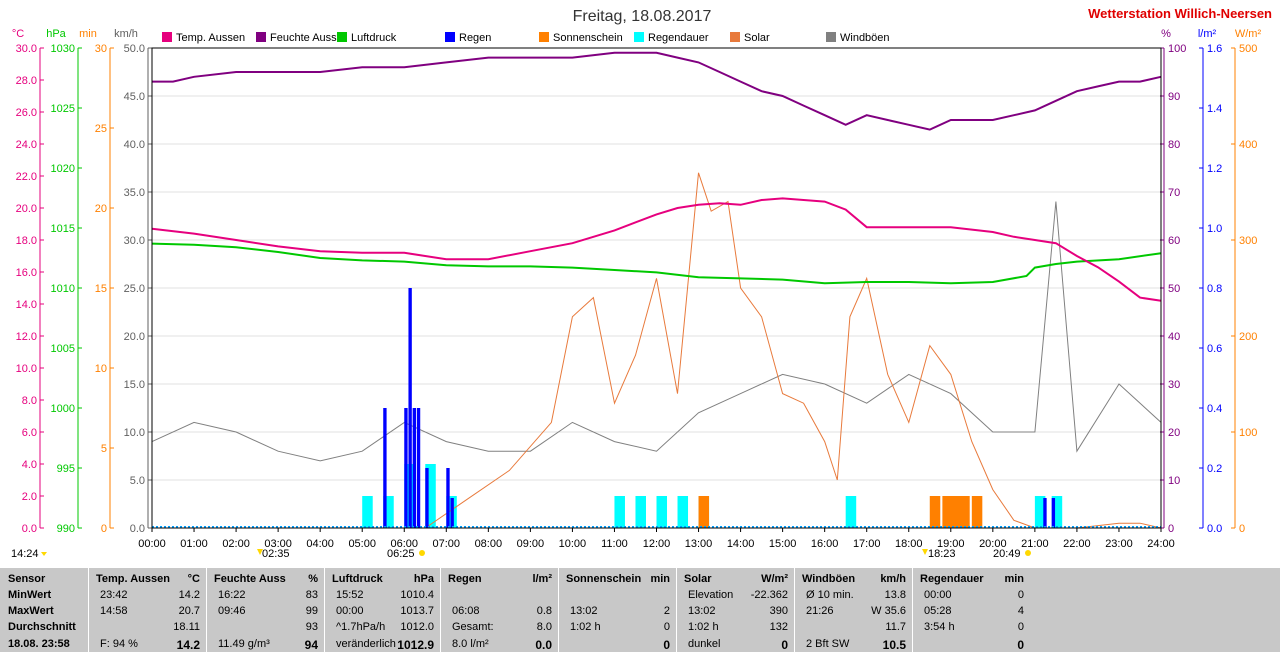 The width and height of the screenshot is (1280, 652). What do you see at coordinates (250, 579) in the screenshot?
I see `stats-header-humidity: Feuchte Auss` at bounding box center [250, 579].